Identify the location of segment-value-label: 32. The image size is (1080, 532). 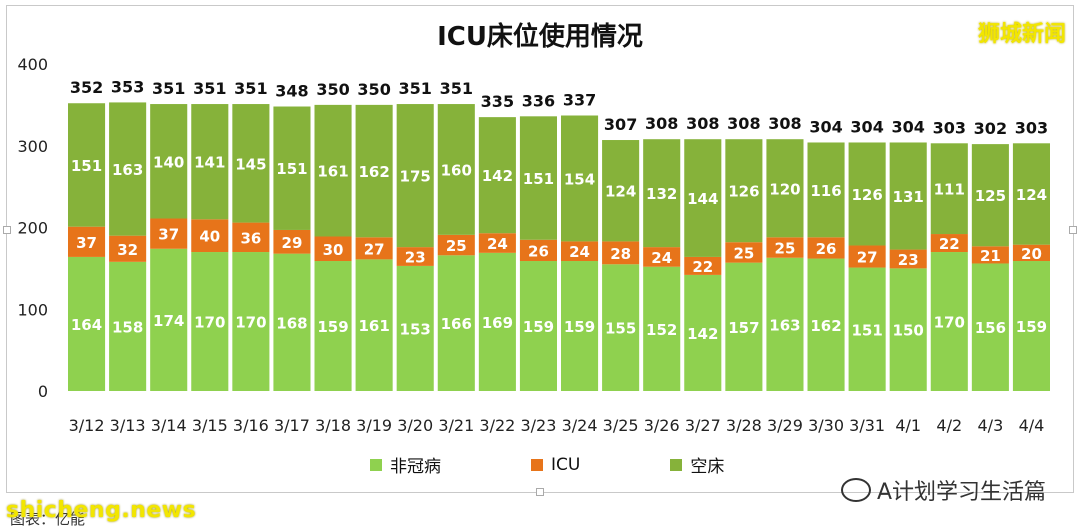
(127, 250).